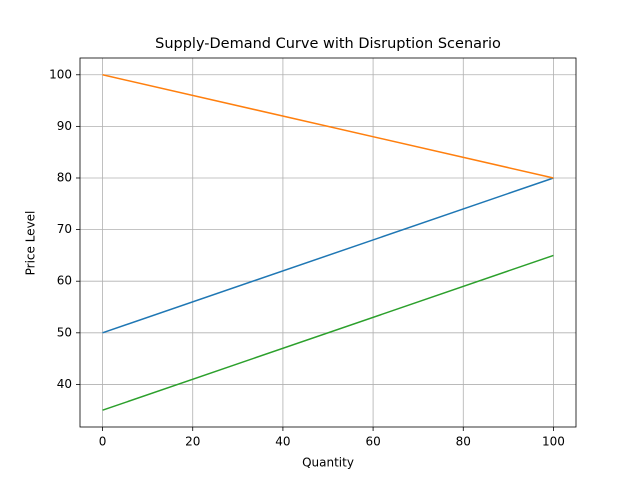  I want to click on y-tick-label: 50, so click(64, 332).